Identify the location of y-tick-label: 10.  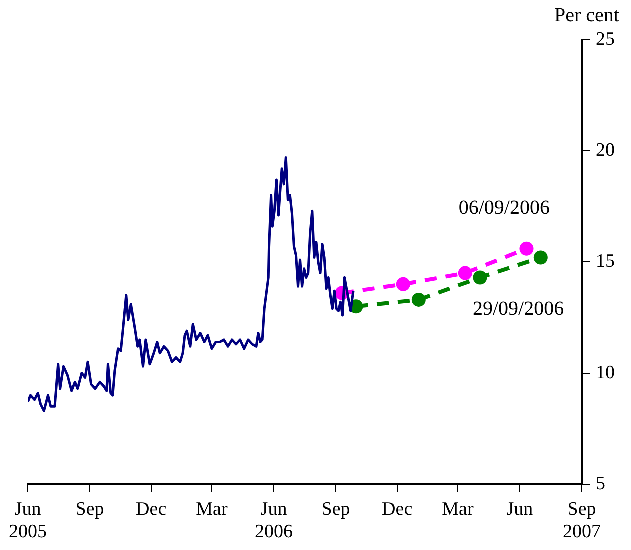
(605, 373).